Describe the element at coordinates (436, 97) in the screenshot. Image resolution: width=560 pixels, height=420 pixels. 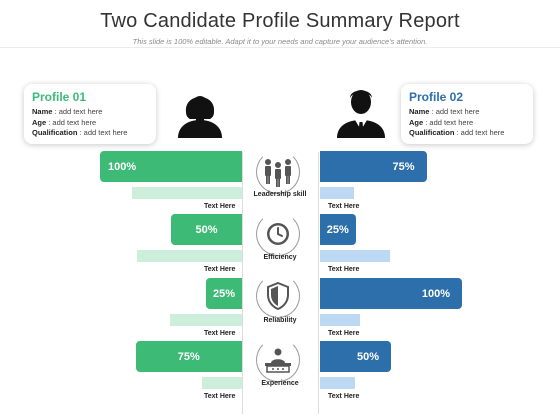
I see `profile-title: Profile 02` at that location.